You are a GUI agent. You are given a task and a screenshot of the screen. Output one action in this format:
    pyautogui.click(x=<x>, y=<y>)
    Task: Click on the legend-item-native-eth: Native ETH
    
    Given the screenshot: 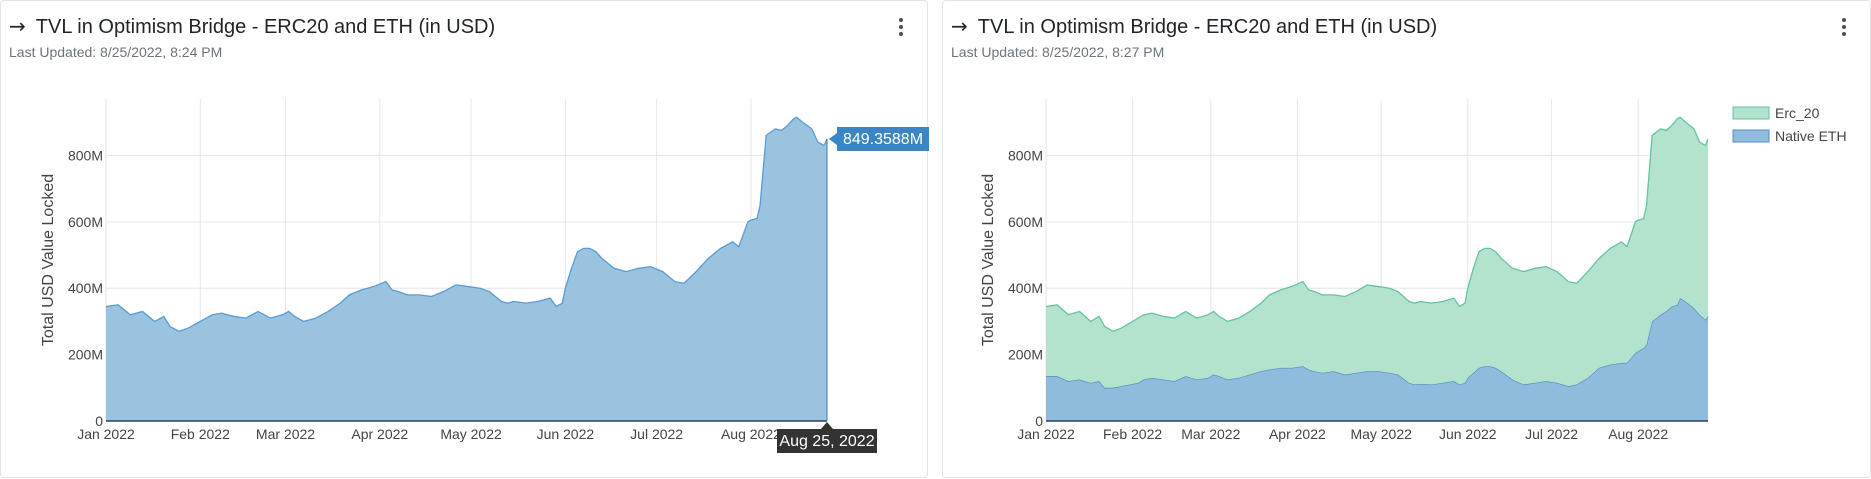 What is the action you would take?
    pyautogui.click(x=1789, y=136)
    